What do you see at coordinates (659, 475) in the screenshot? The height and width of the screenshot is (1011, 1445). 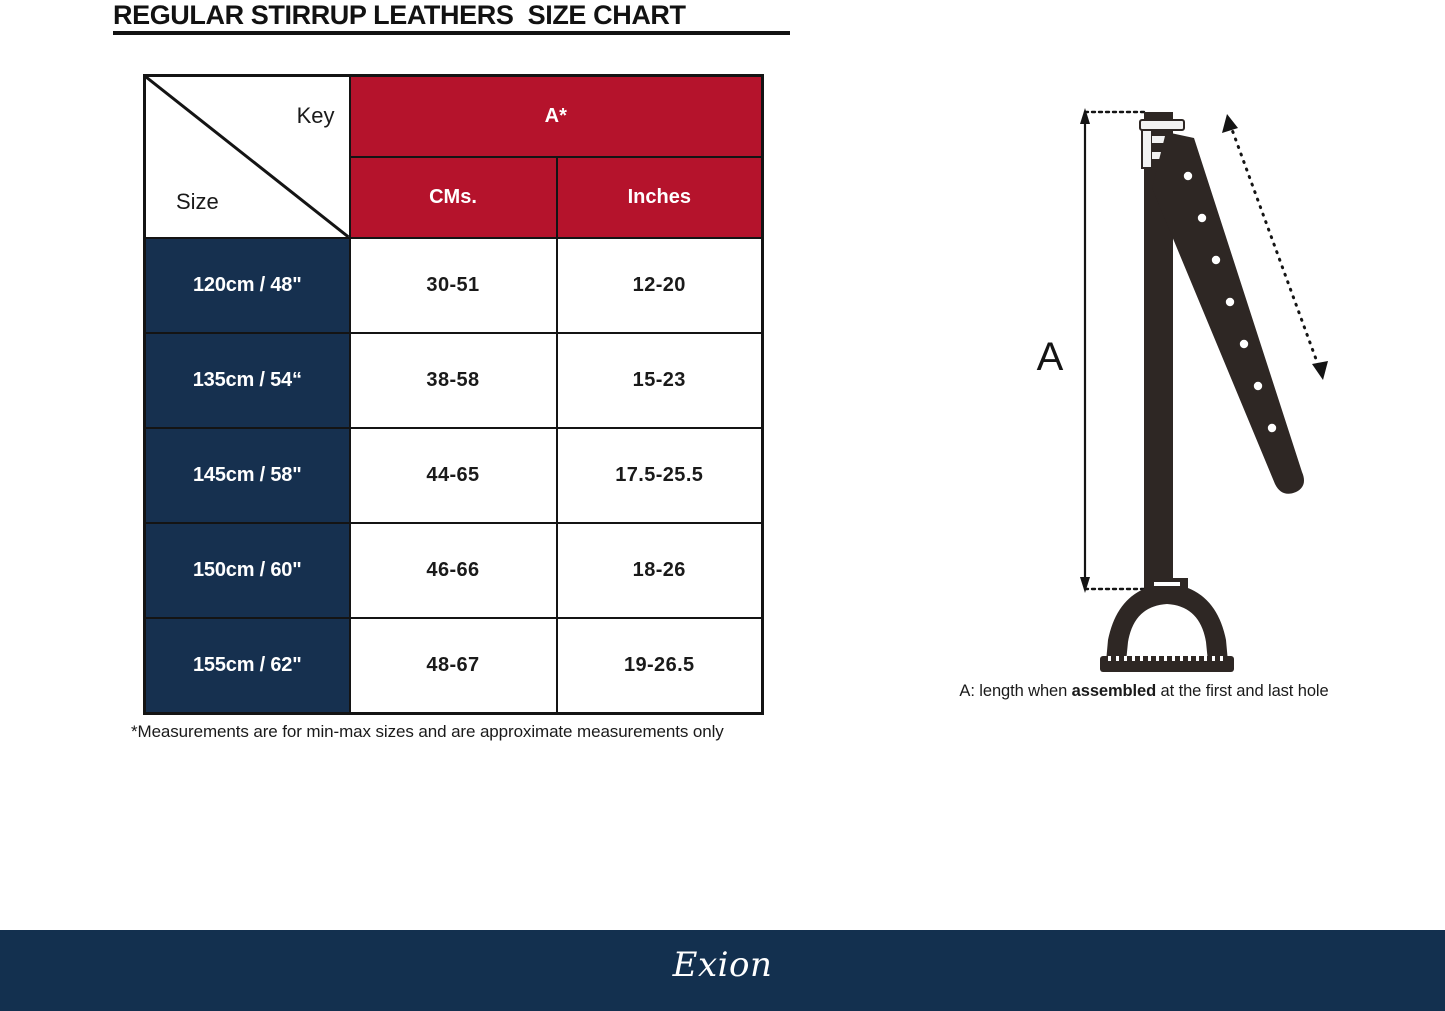 I see `row-inches-value: 17.5-25.5` at bounding box center [659, 475].